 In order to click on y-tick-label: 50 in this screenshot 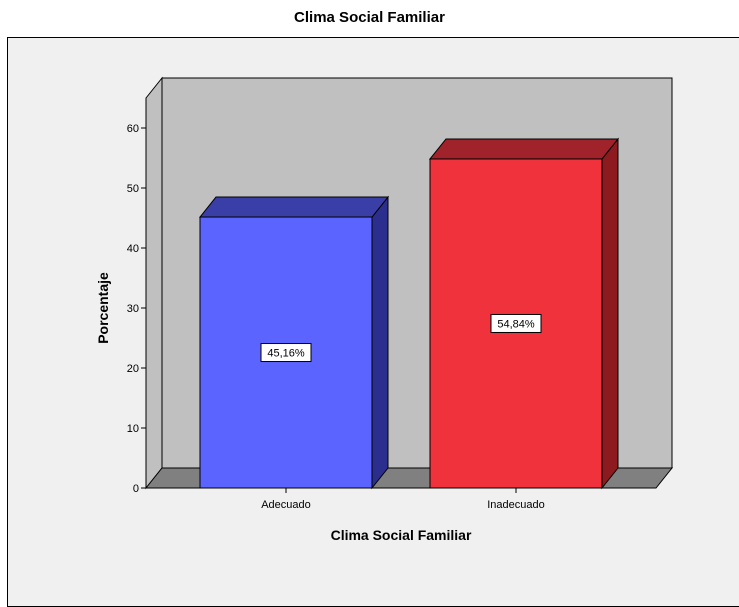, I will do `click(133, 189)`.